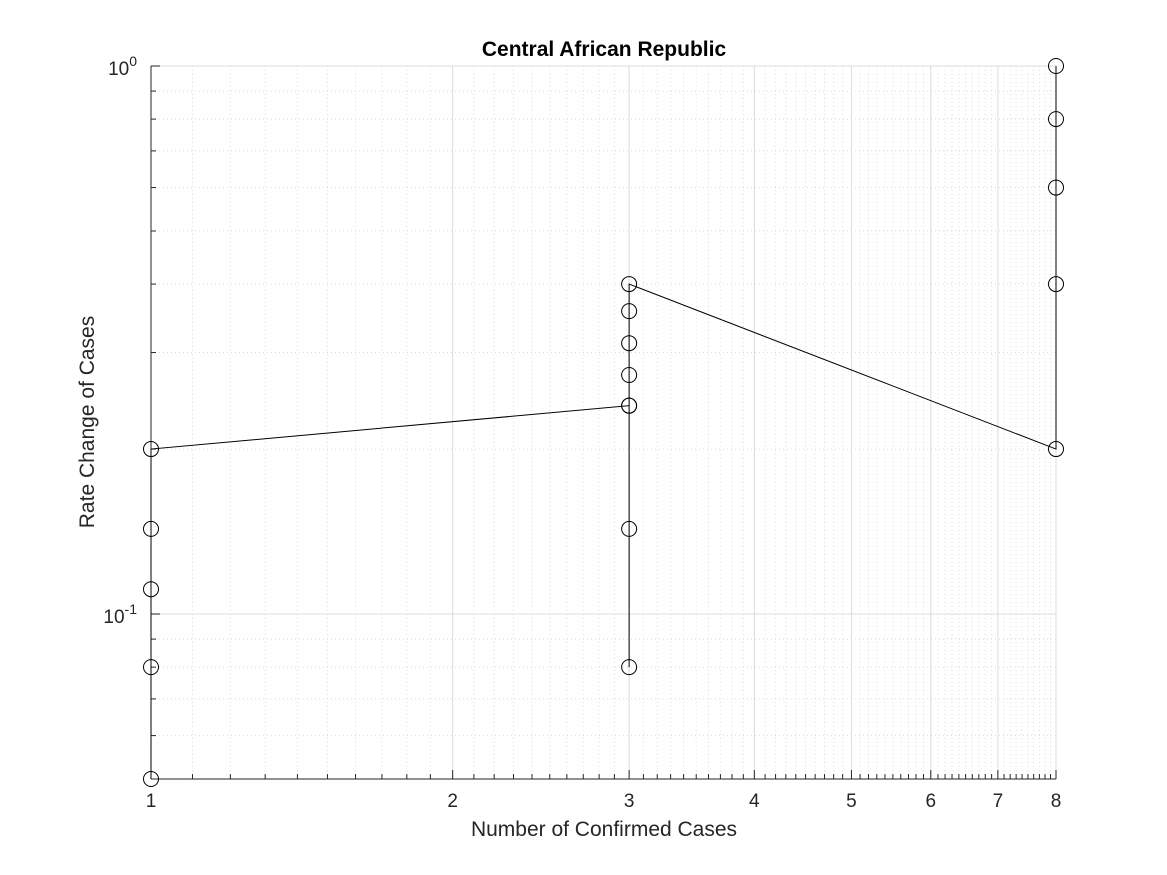 This screenshot has height=875, width=1167. Describe the element at coordinates (604, 49) in the screenshot. I see `chart-title: Central African Republic` at that location.